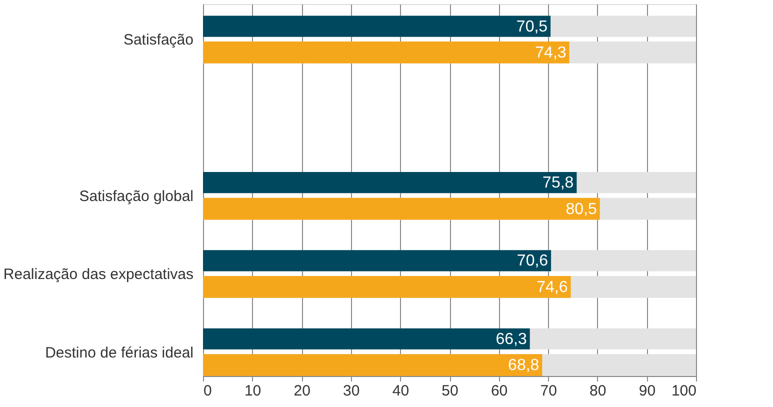 The width and height of the screenshot is (773, 407). What do you see at coordinates (119, 353) in the screenshot?
I see `y-tick-label: Destino de férias ideal` at bounding box center [119, 353].